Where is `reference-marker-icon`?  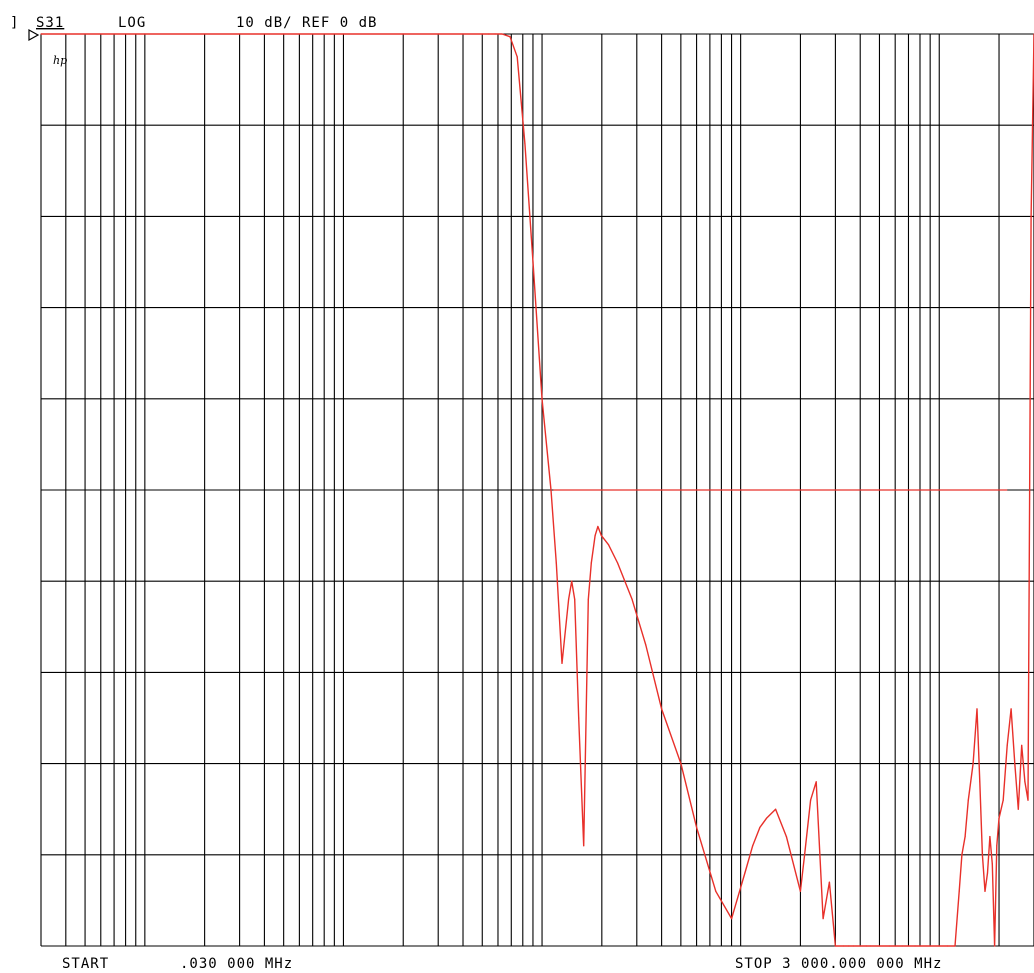 reference-marker-icon is located at coordinates (34, 35).